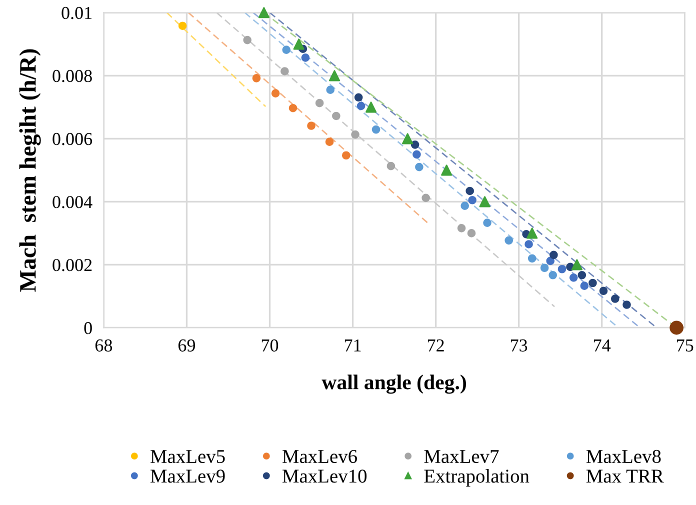 Image resolution: width=696 pixels, height=505 pixels. What do you see at coordinates (30, 170) in the screenshot?
I see `y-axis-title: Mach stem hegiht (h/R)` at bounding box center [30, 170].